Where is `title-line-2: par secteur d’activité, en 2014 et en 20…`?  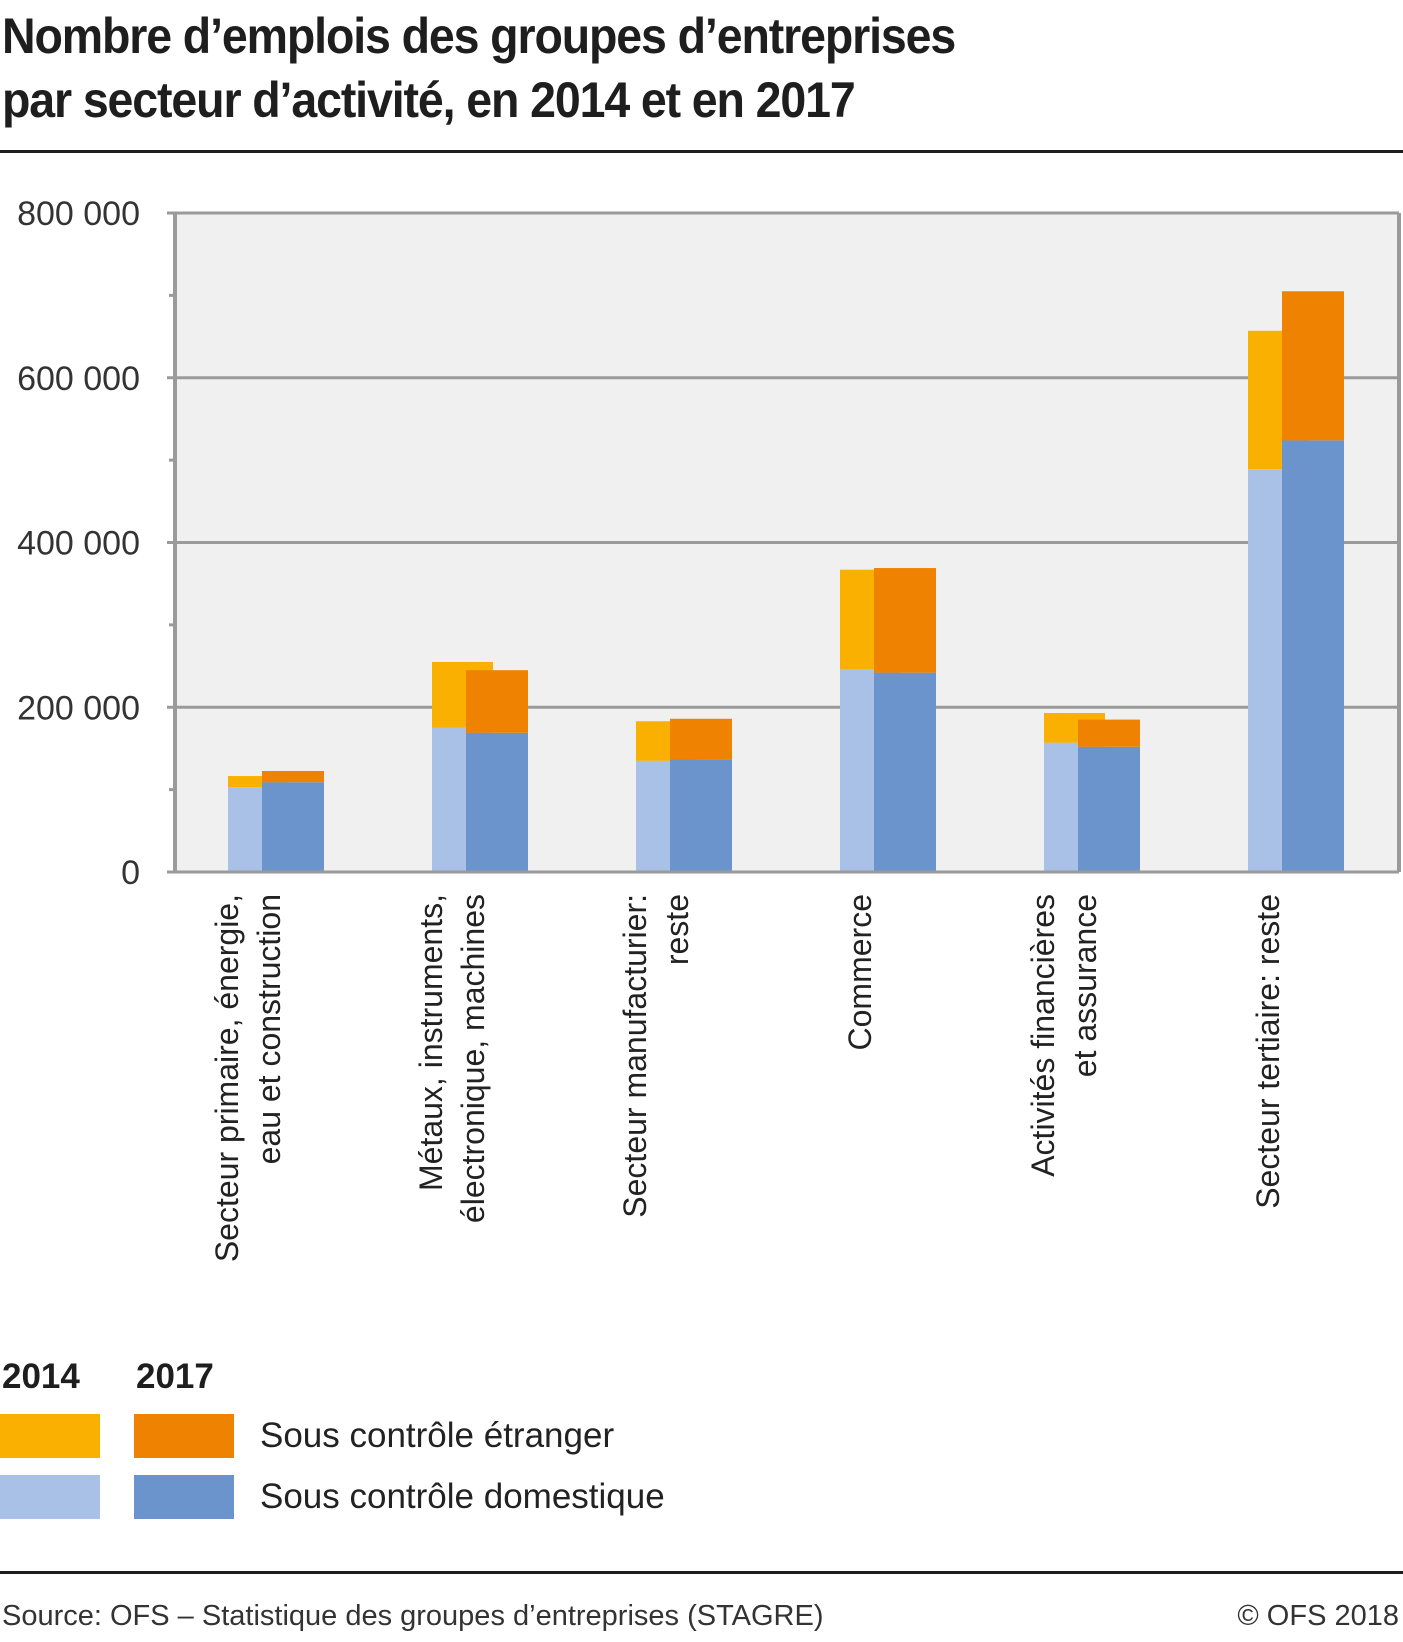 title-line-2: par secteur d’activité, en 2014 et en 20… is located at coordinates (429, 100).